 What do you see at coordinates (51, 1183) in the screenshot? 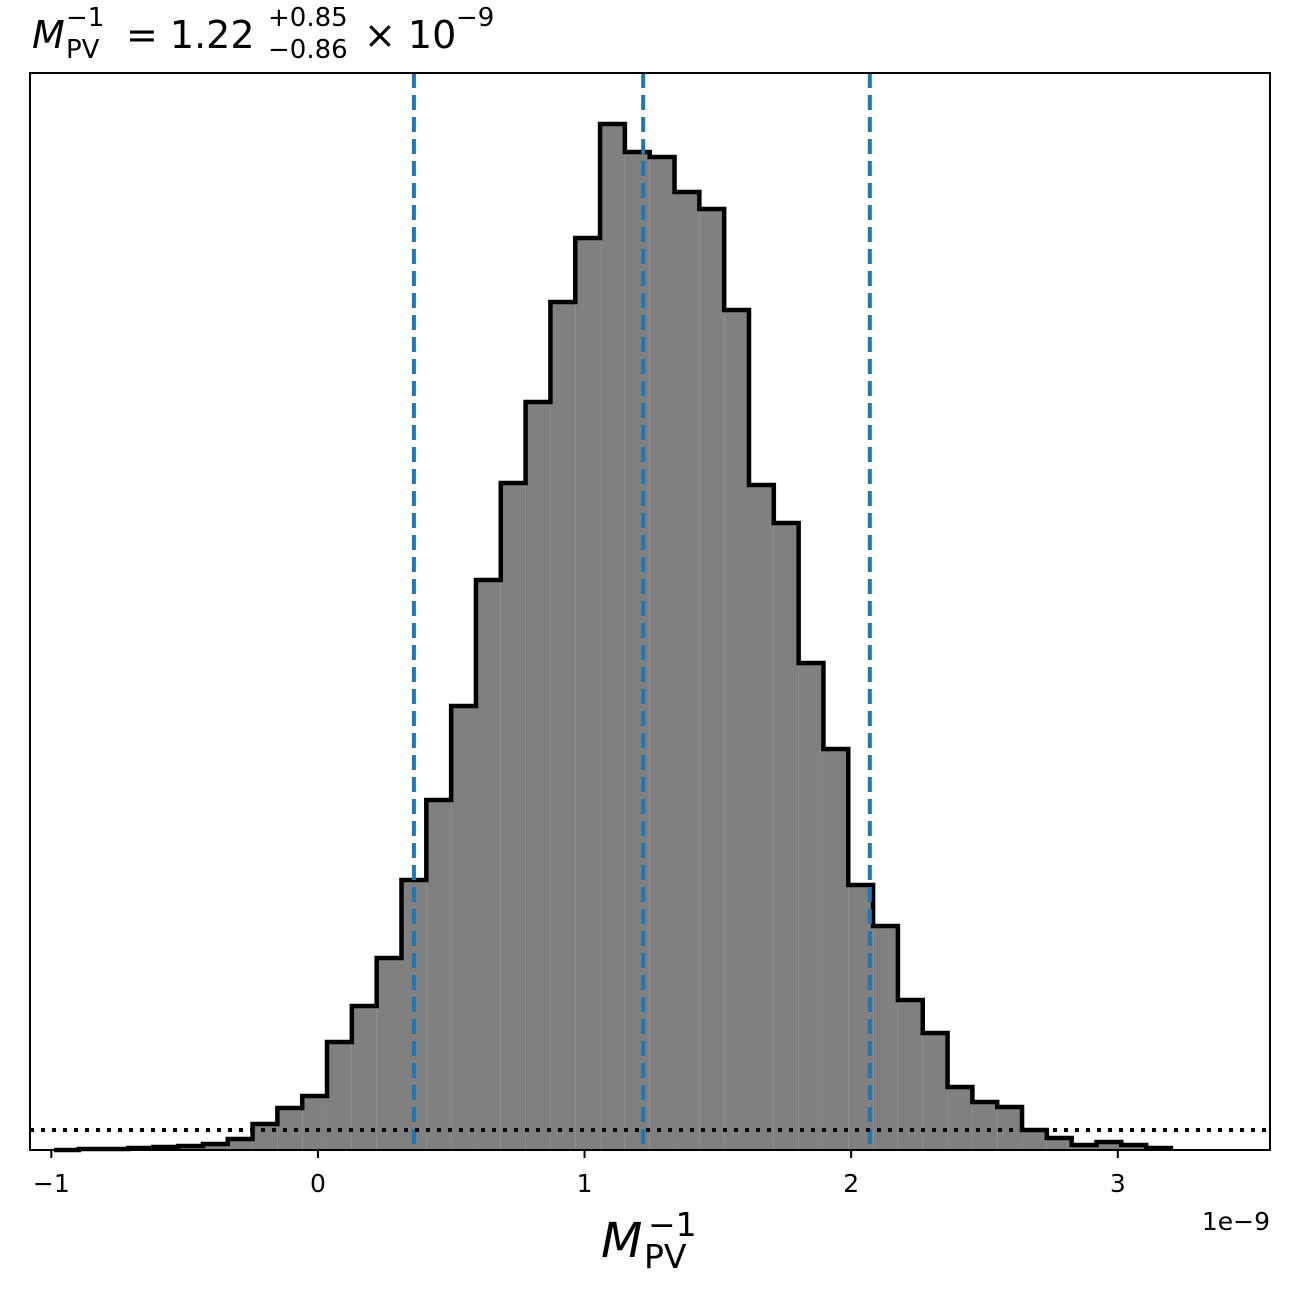
I see `x-tick-label: −1` at bounding box center [51, 1183].